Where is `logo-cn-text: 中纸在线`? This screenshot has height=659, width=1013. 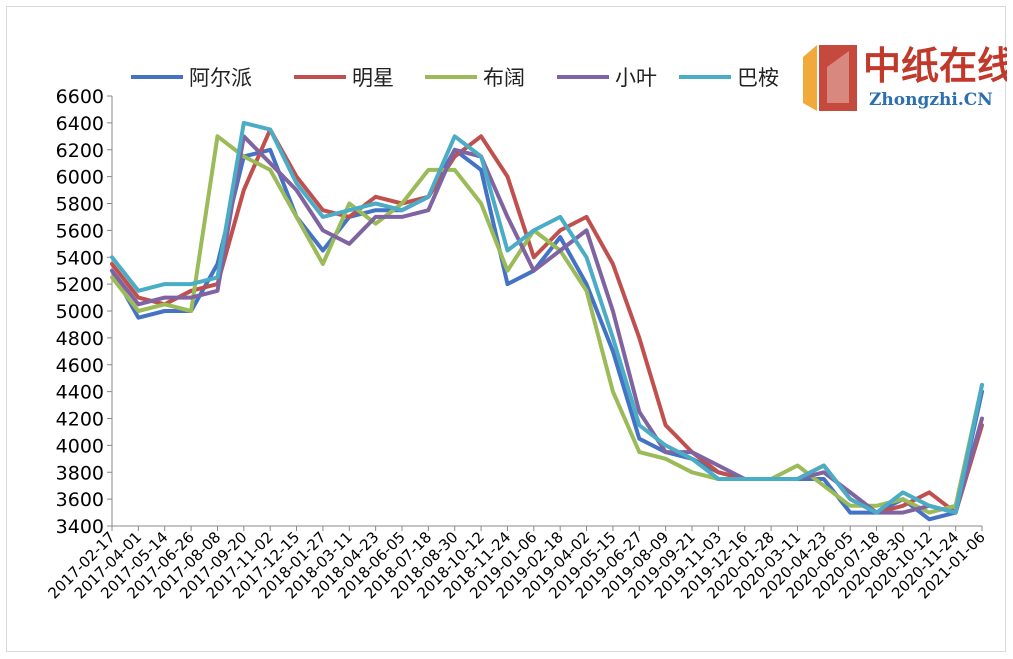
logo-cn-text: 中纸在线 is located at coordinates (935, 66).